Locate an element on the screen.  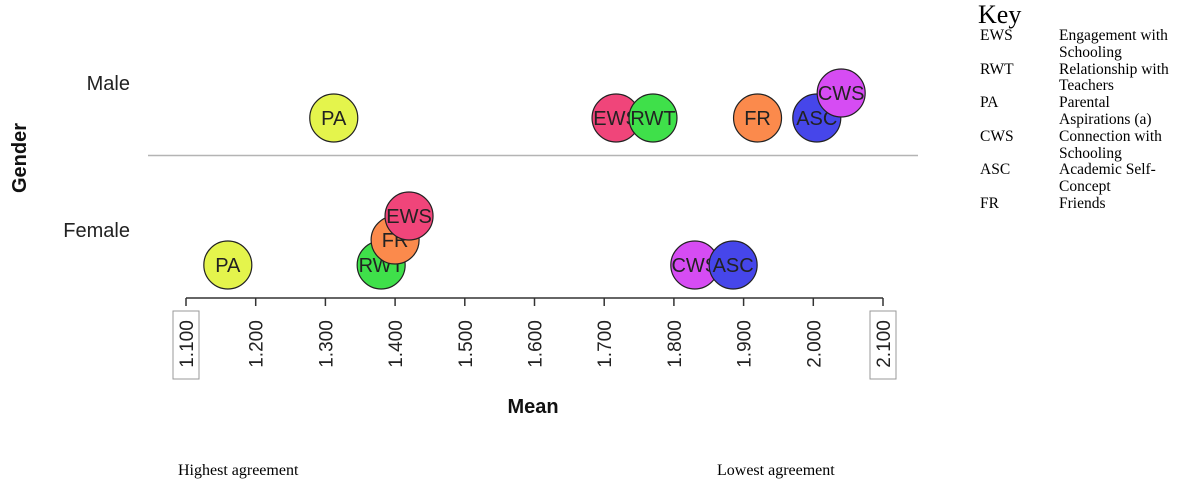
key-desc: Relationship with Teachers is located at coordinates (1114, 77).